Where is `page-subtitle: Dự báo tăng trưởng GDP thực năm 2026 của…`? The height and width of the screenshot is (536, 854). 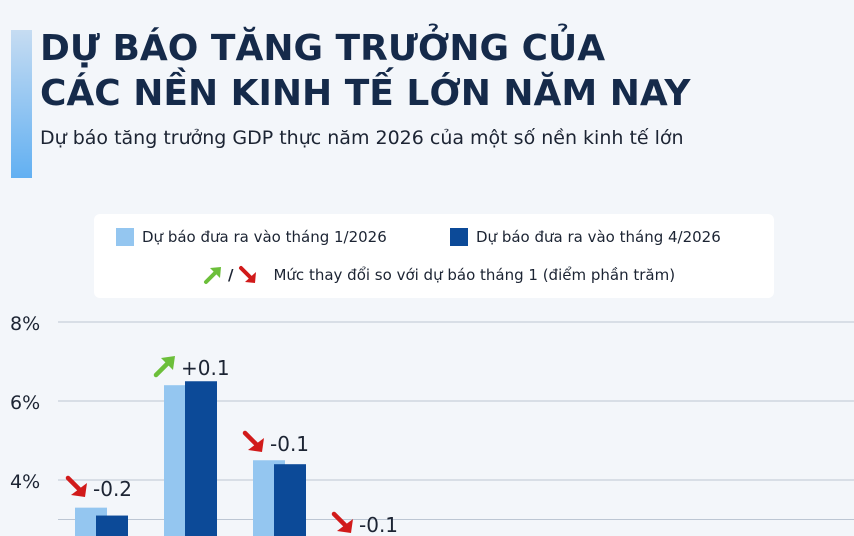 page-subtitle: Dự báo tăng trưởng GDP thực năm 2026 của… is located at coordinates (362, 138).